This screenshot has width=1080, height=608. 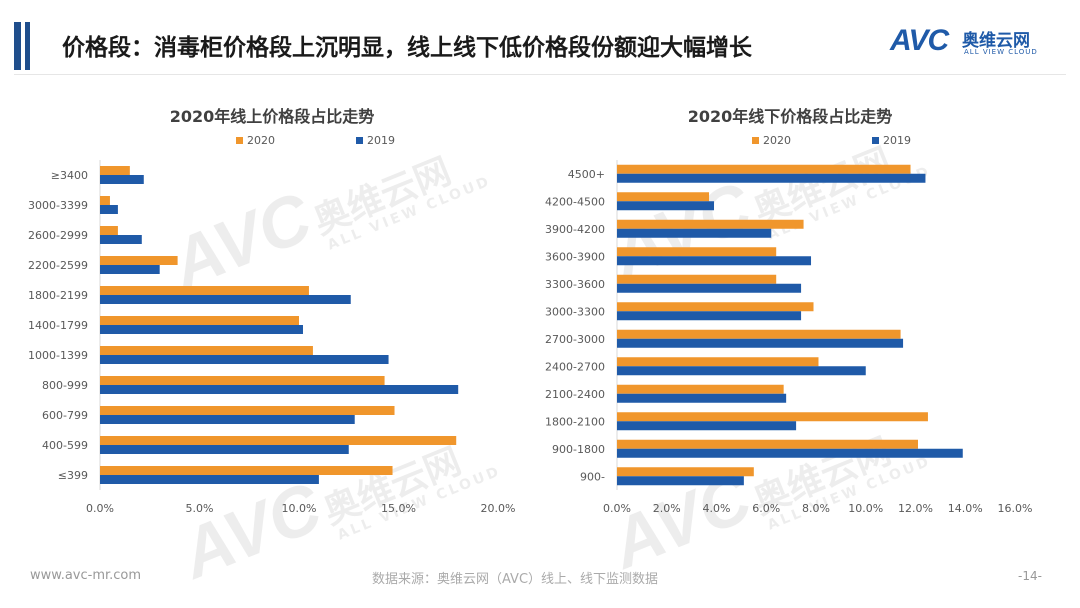 What do you see at coordinates (919, 40) in the screenshot?
I see `logo-mark: AVC` at bounding box center [919, 40].